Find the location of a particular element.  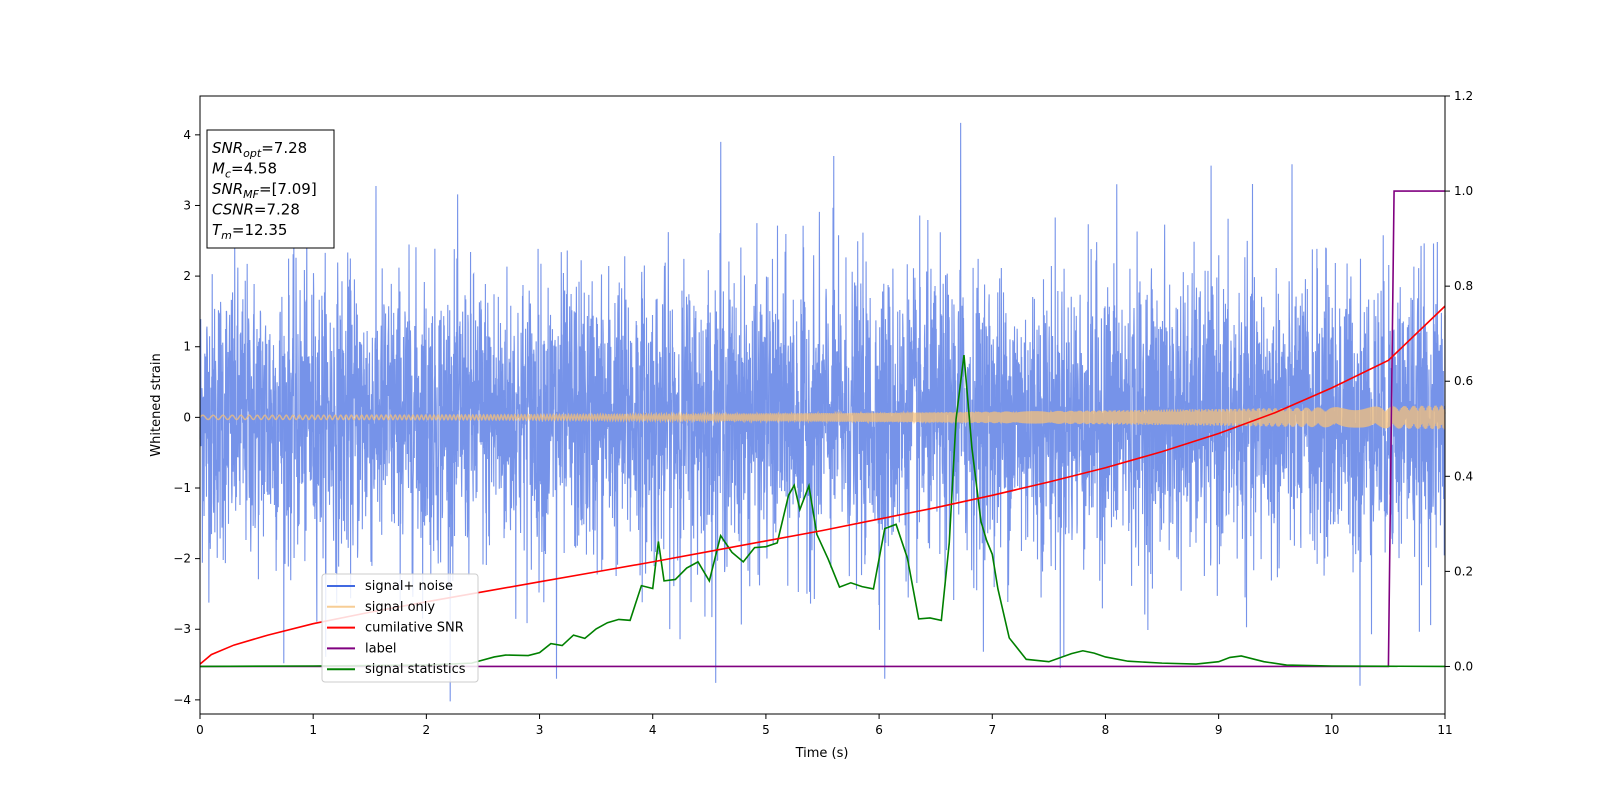

y-right-tick-label: 1.2 is located at coordinates (1463, 96).